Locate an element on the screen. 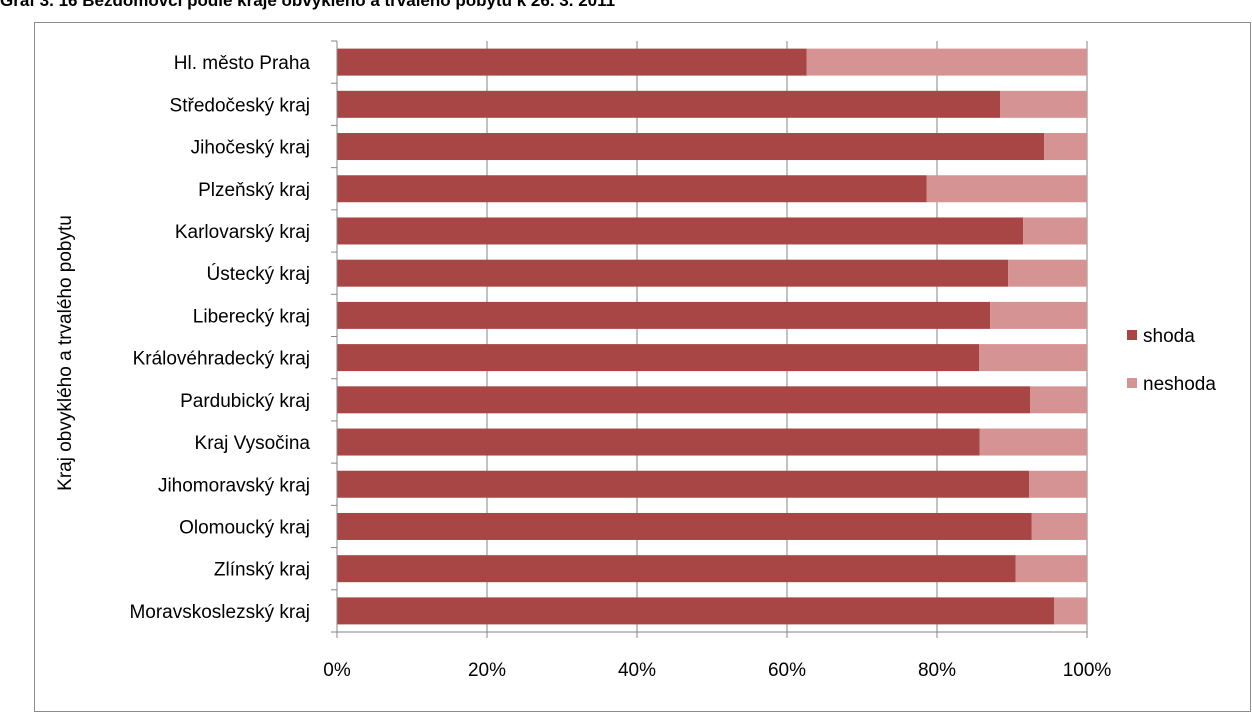 The height and width of the screenshot is (712, 1252). category-label: Zlínský kraj is located at coordinates (262, 570).